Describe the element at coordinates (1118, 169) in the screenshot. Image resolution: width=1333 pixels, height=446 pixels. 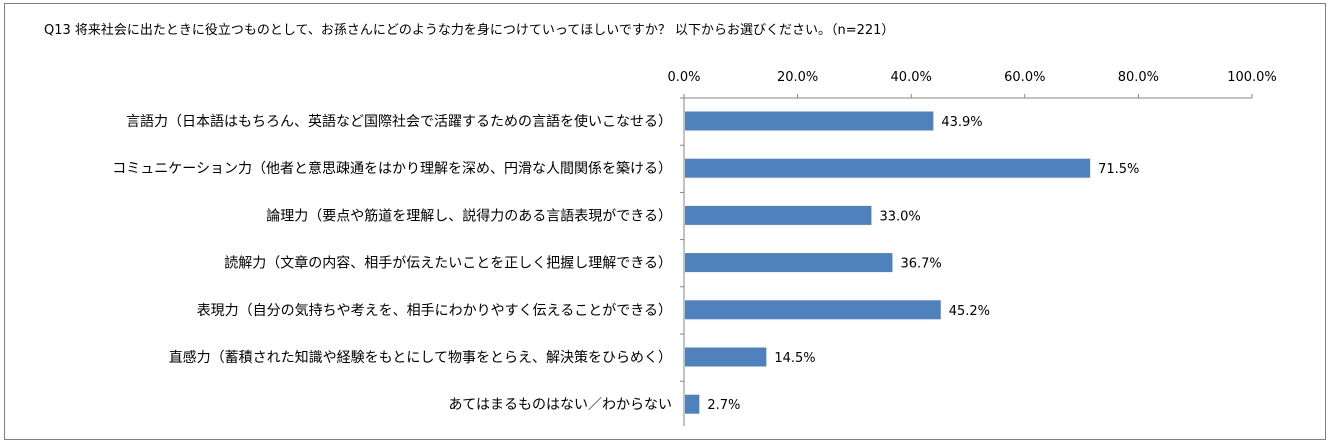
I see `value-label: 71.5%` at that location.